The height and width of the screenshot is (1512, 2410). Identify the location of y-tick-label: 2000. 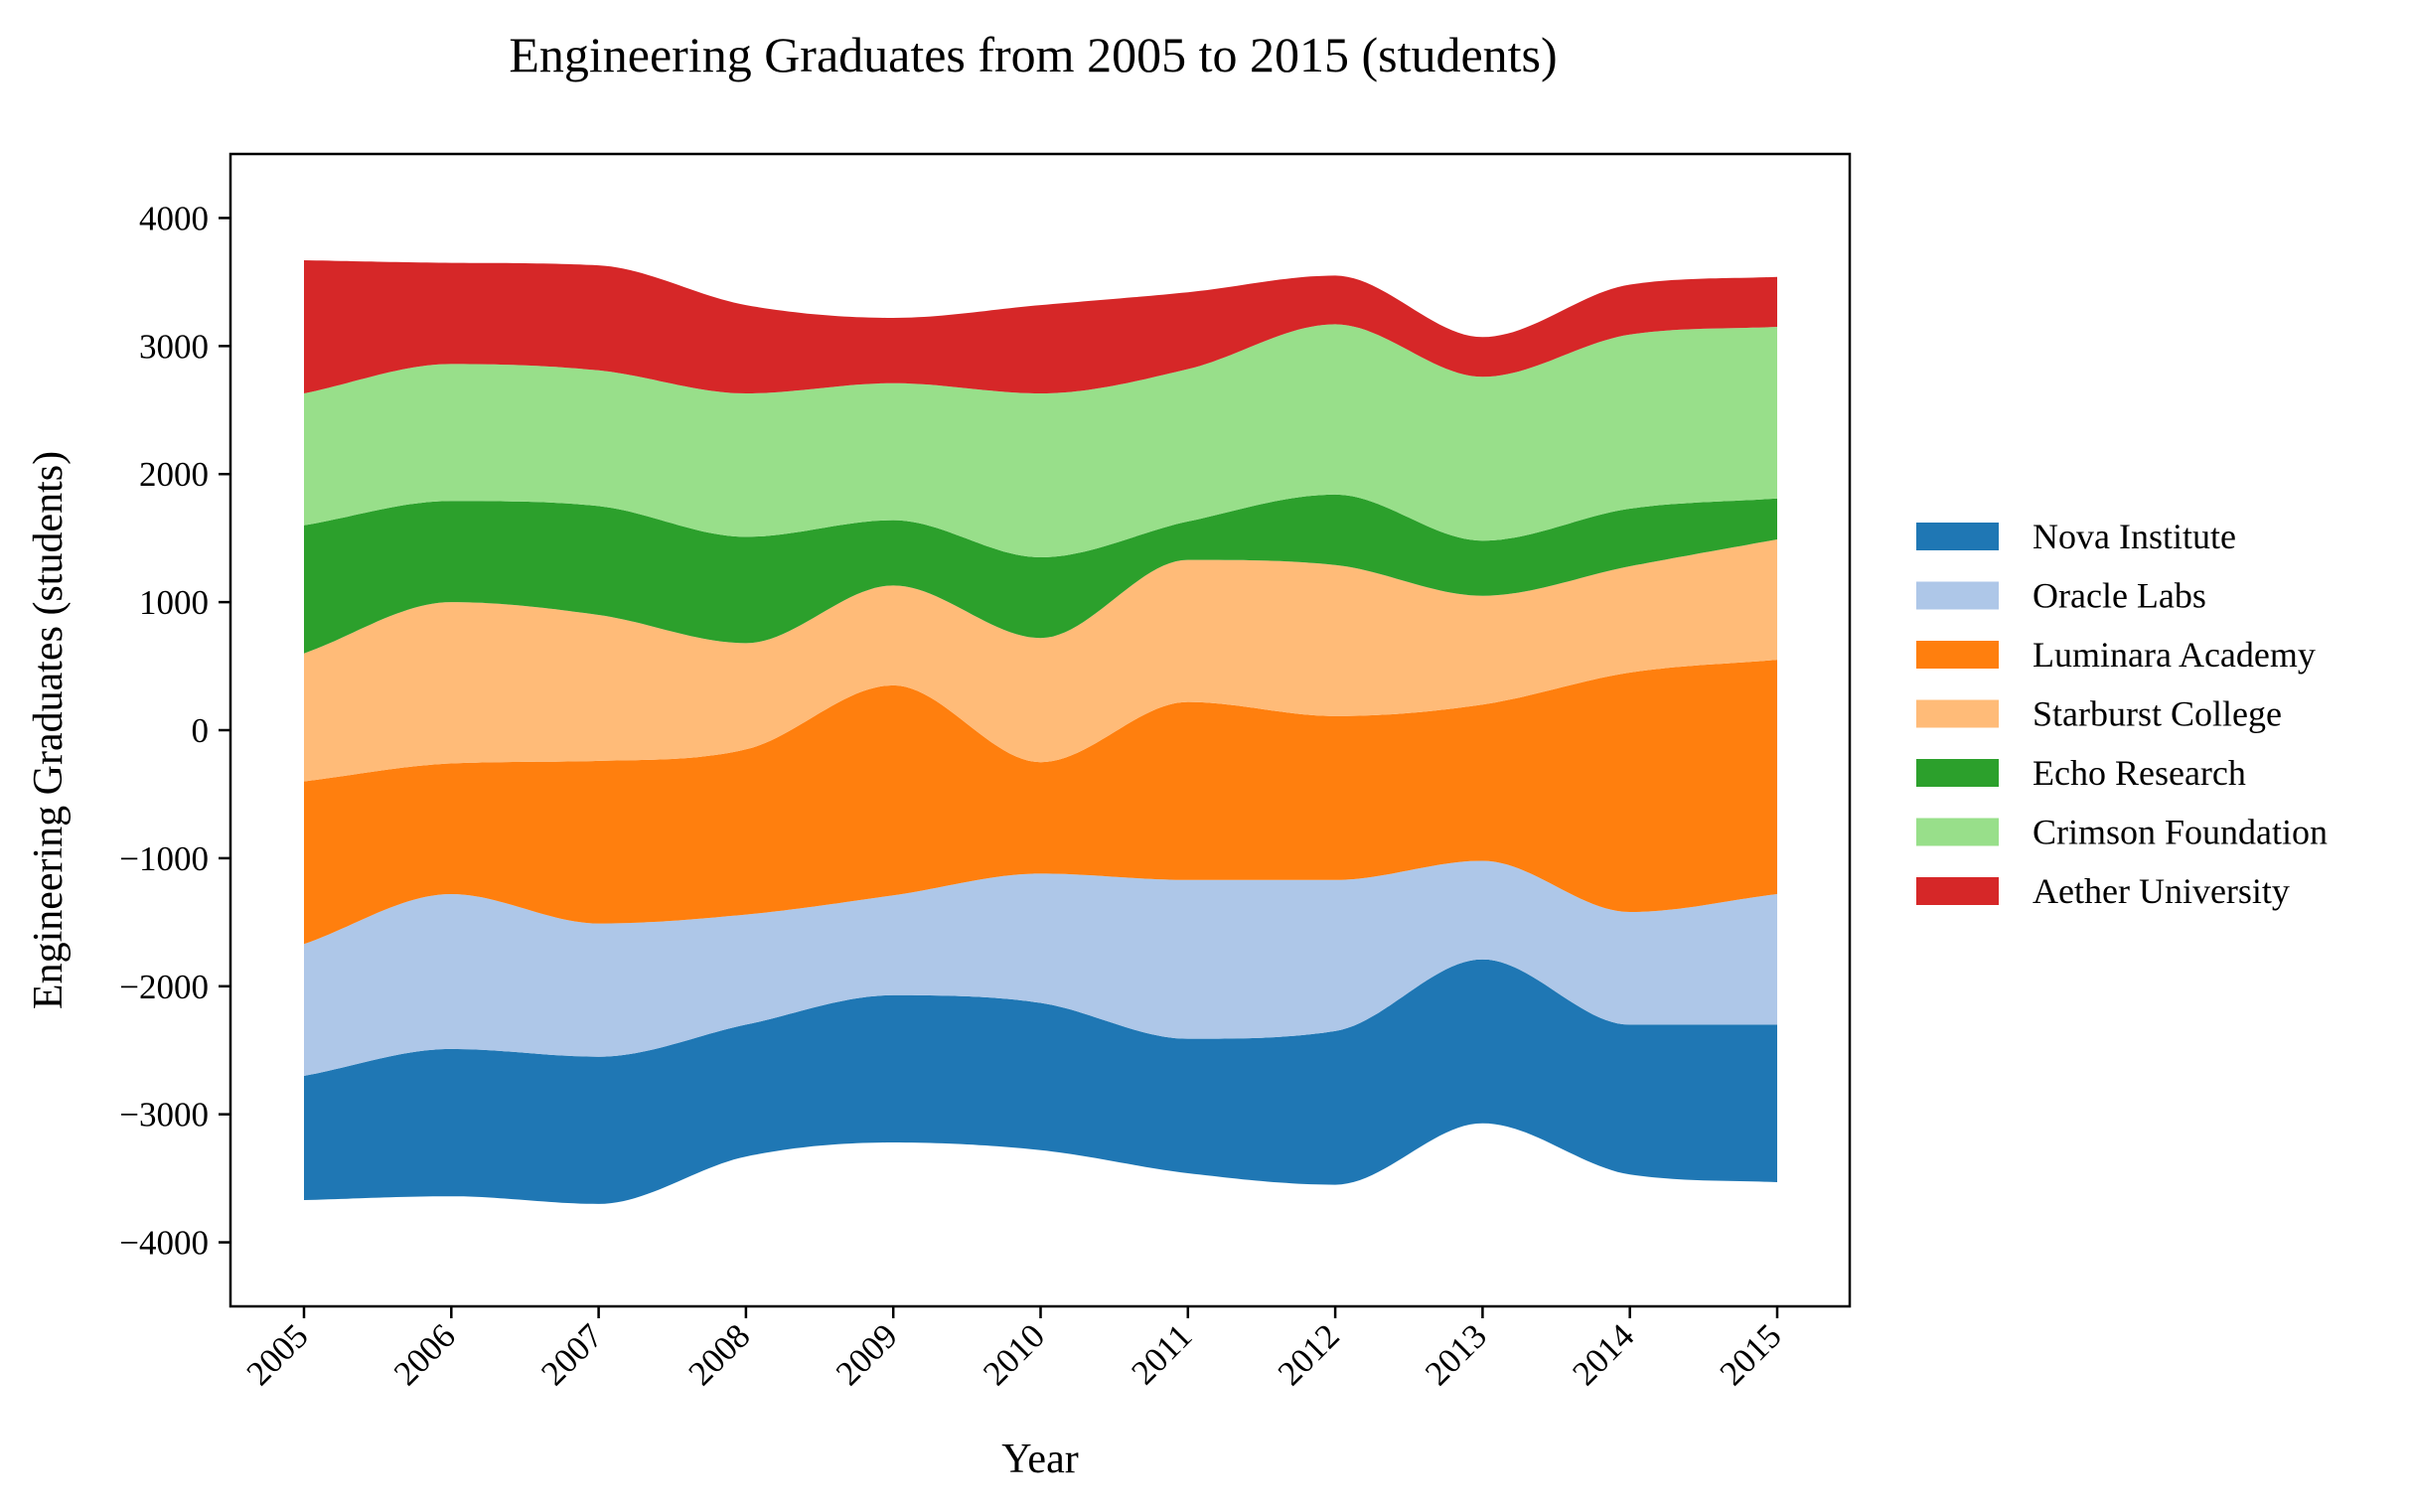
(174, 474).